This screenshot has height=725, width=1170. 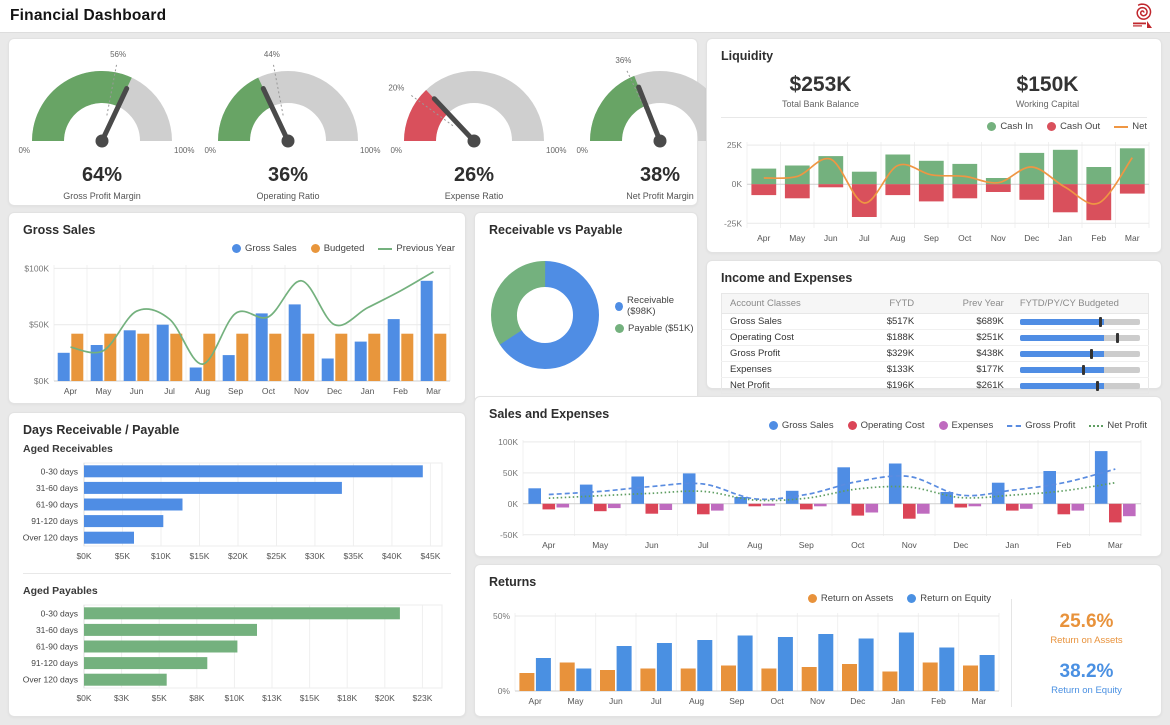 I want to click on legend-item-return-on-assets: Return on Assets, so click(x=850, y=598).